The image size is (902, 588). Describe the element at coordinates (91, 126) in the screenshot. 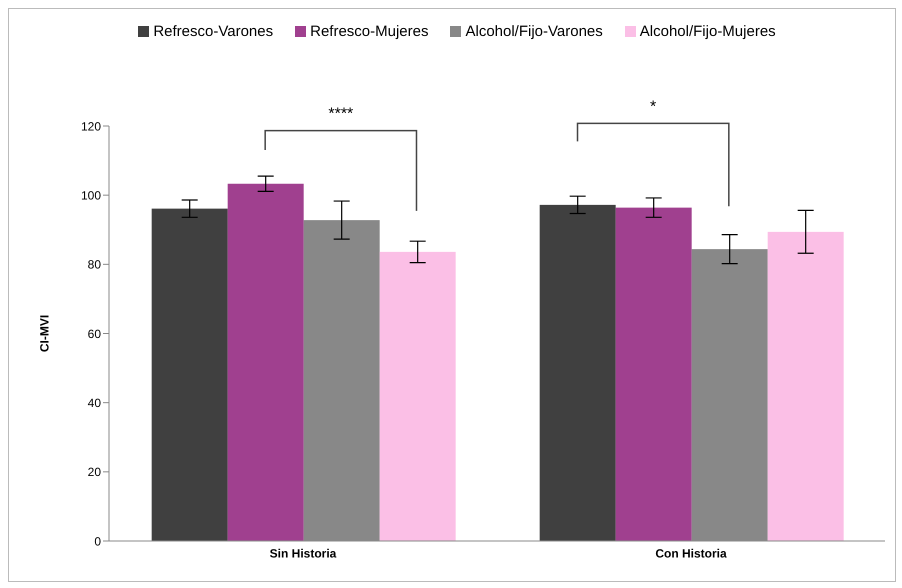

I see `y-tick-label: 120` at that location.